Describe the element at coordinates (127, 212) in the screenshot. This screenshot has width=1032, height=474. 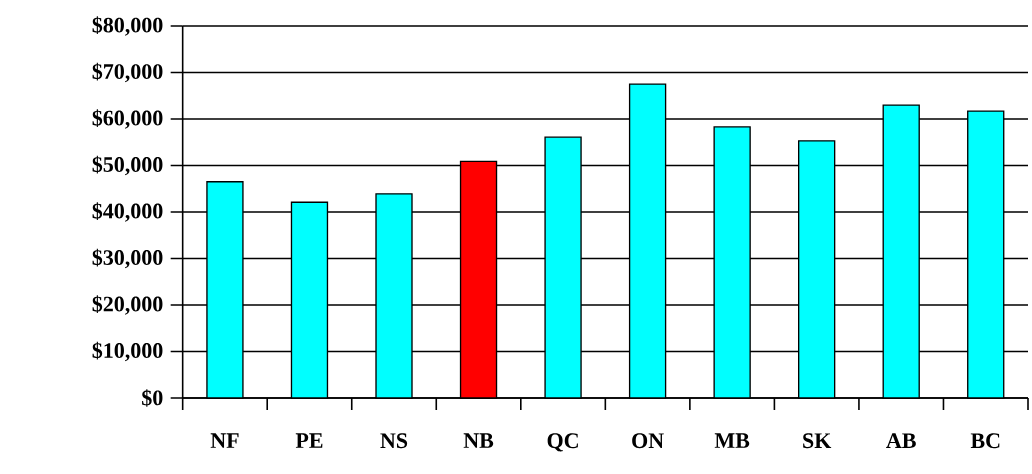
I see `y-tick-label: $40,000` at that location.